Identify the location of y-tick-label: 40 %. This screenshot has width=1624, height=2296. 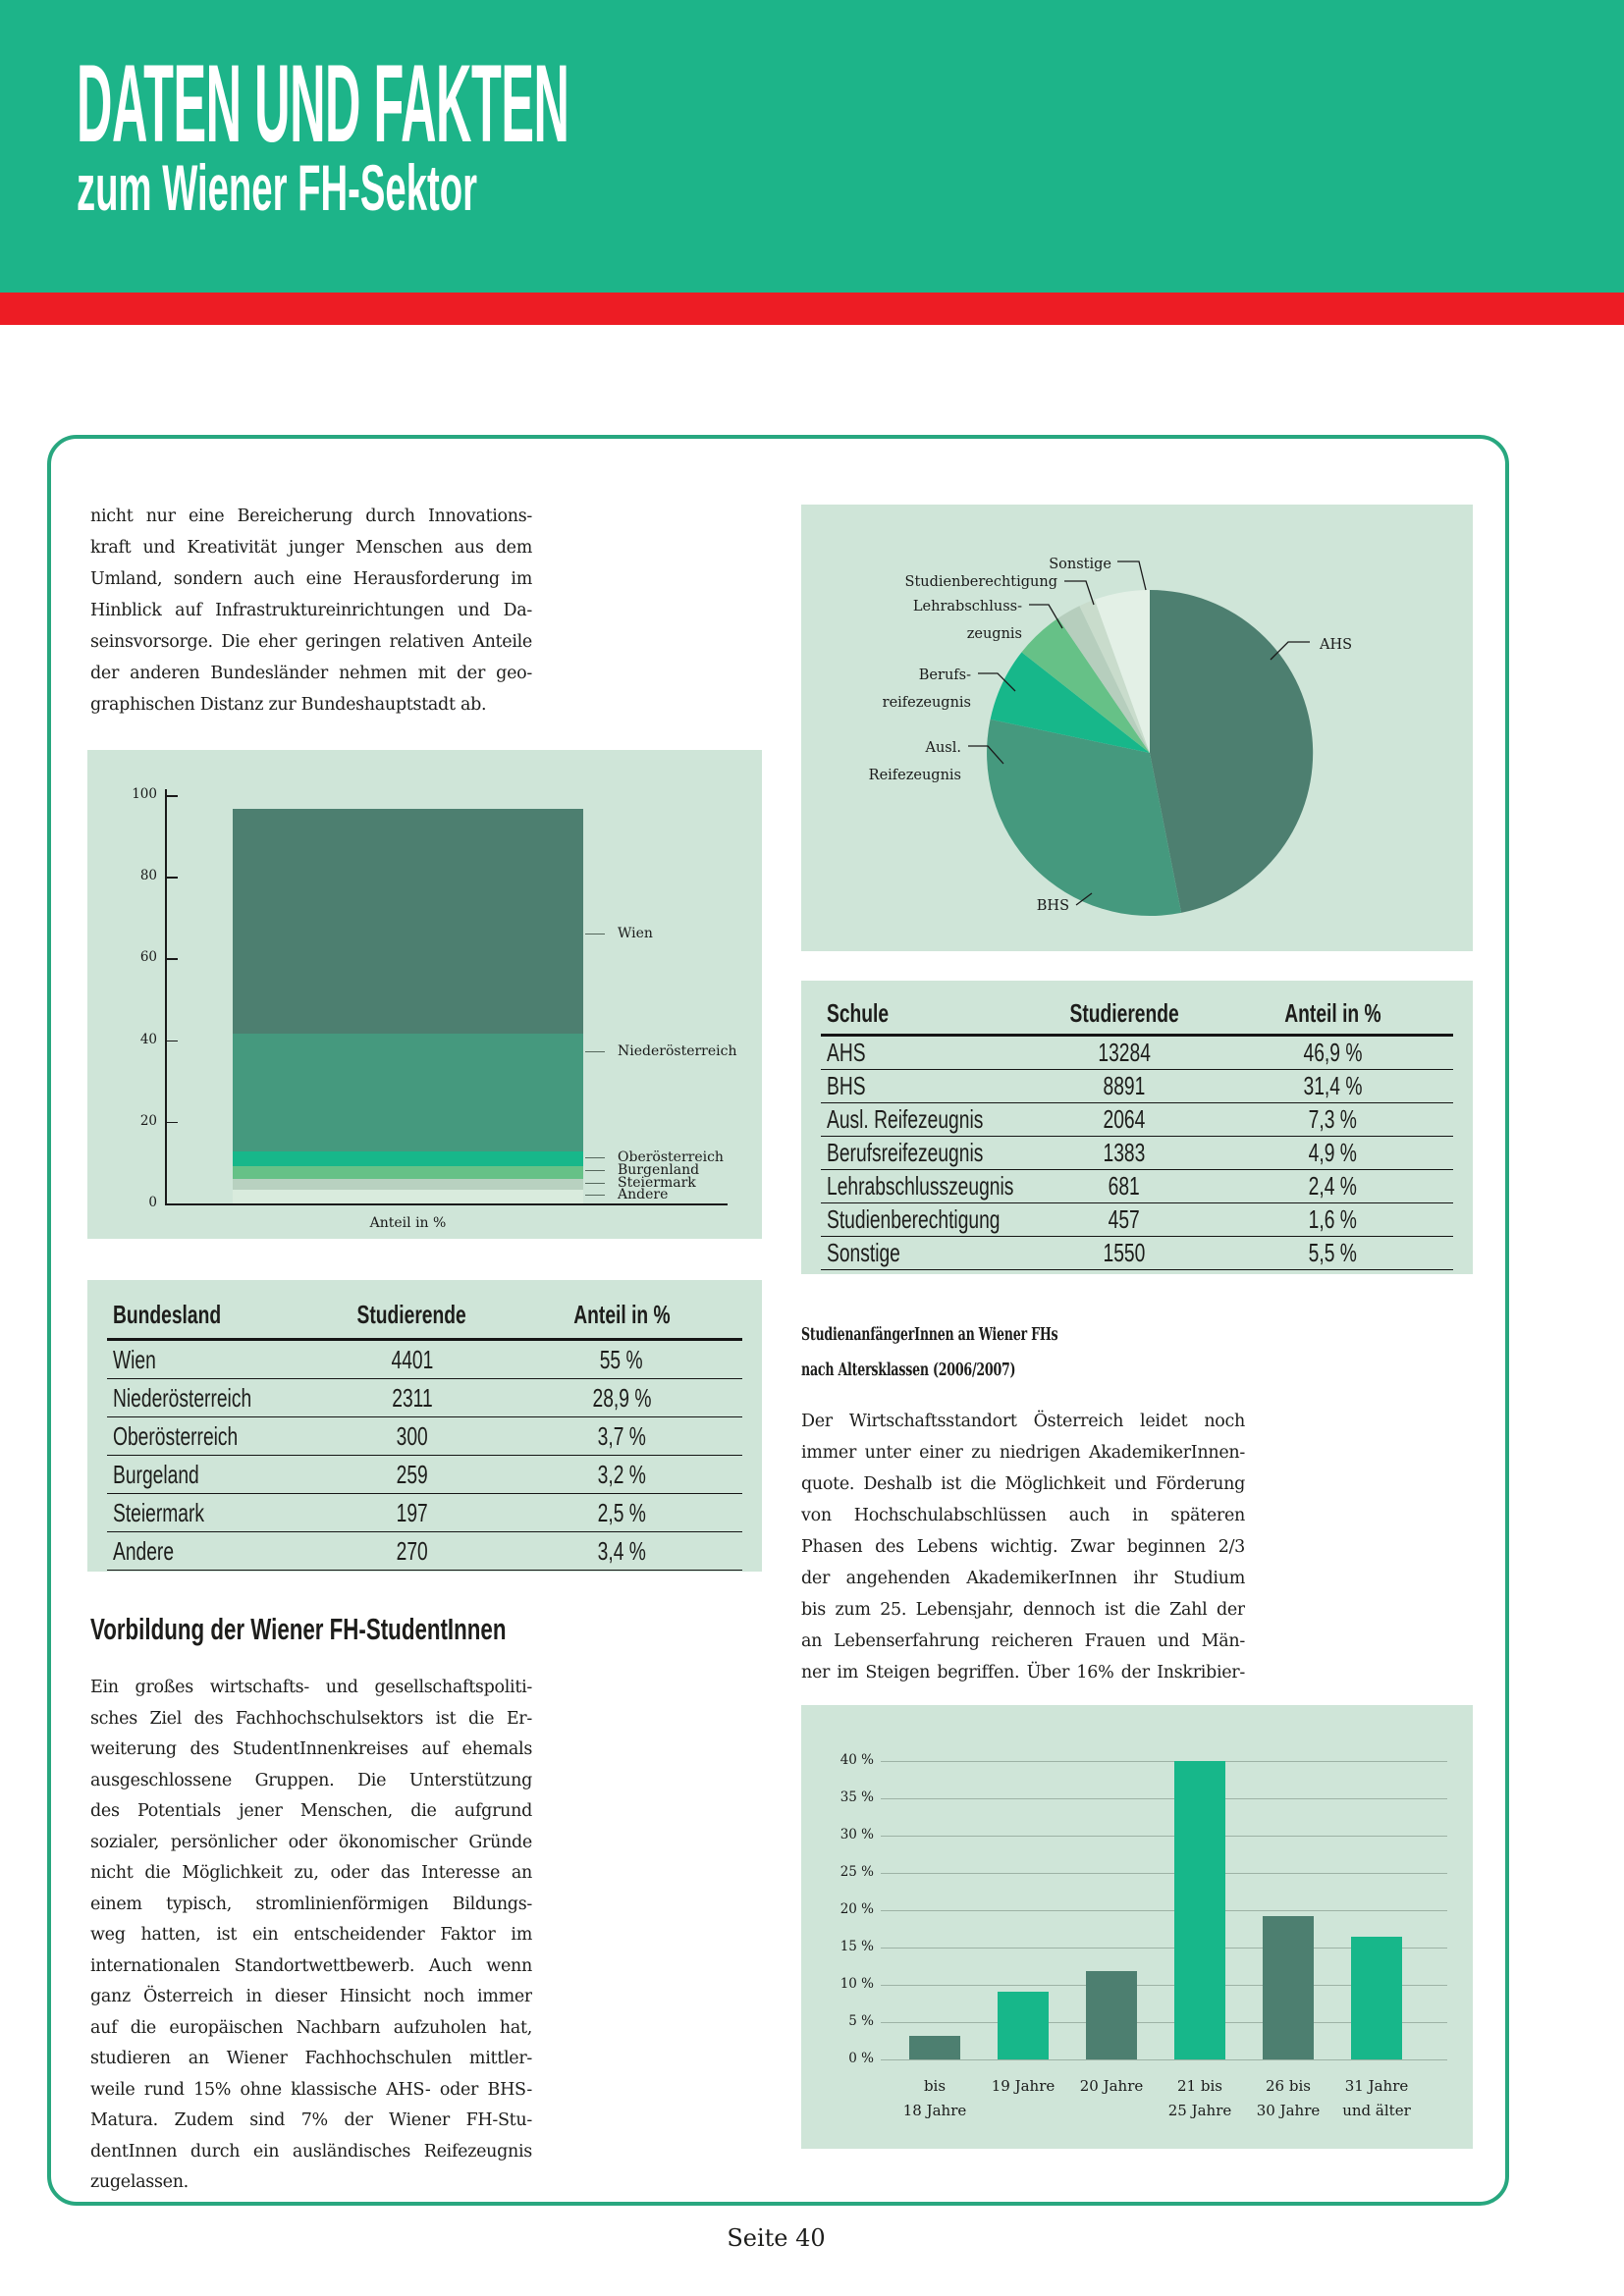
(856, 1760).